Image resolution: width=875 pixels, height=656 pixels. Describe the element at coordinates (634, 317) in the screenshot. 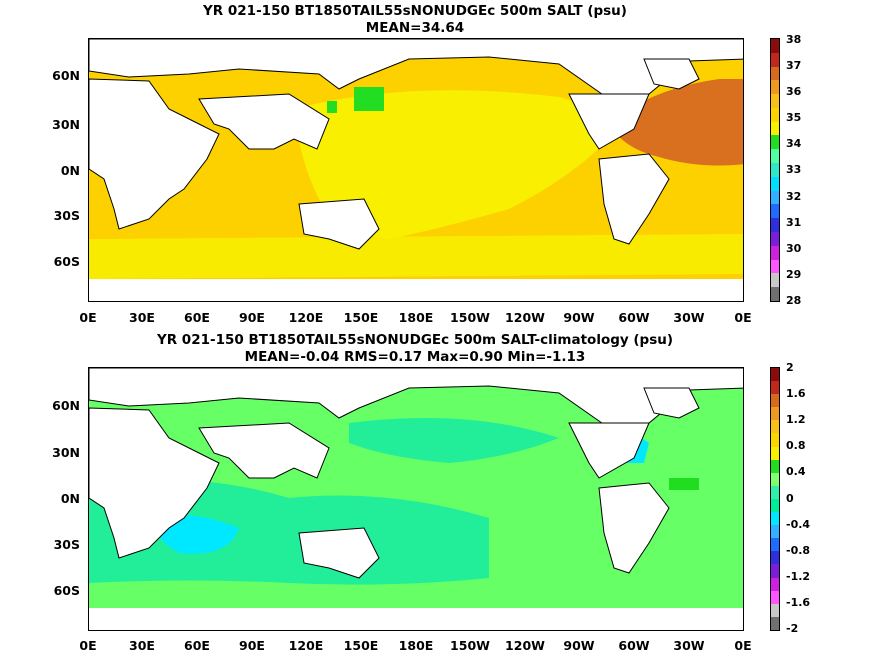

I see `p1-lon-label: 60W` at that location.